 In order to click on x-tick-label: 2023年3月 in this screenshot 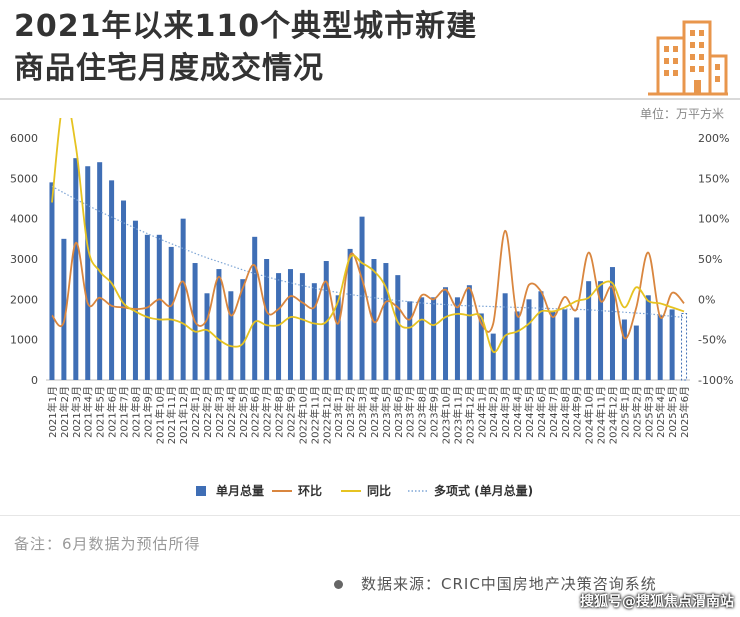, I will do `click(362, 412)`.